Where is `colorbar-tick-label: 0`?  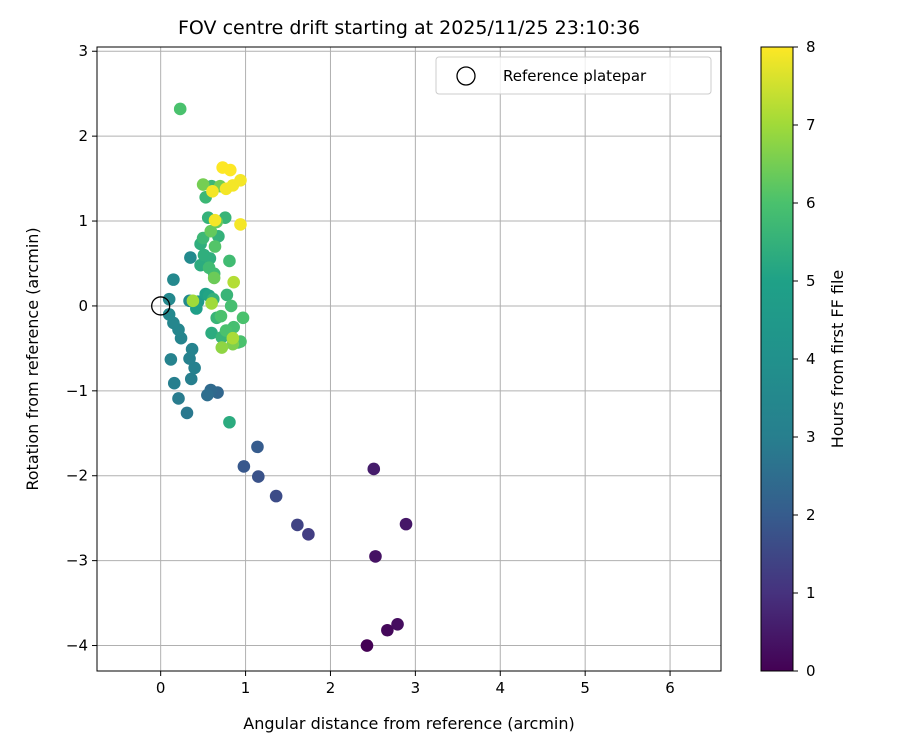
colorbar-tick-label: 0 is located at coordinates (811, 671).